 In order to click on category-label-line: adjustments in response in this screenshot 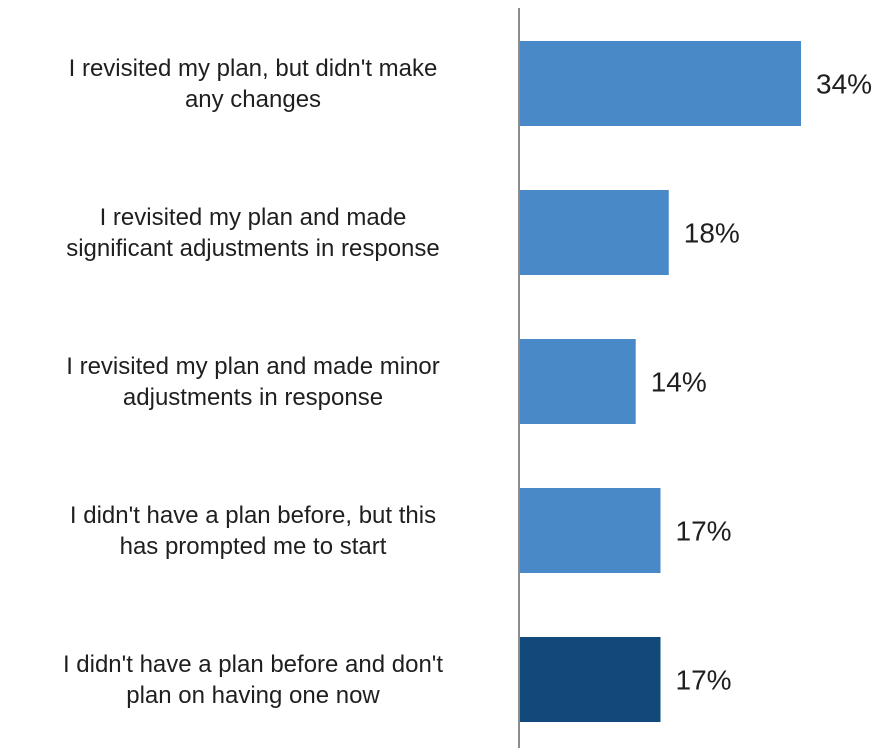, I will do `click(253, 397)`.